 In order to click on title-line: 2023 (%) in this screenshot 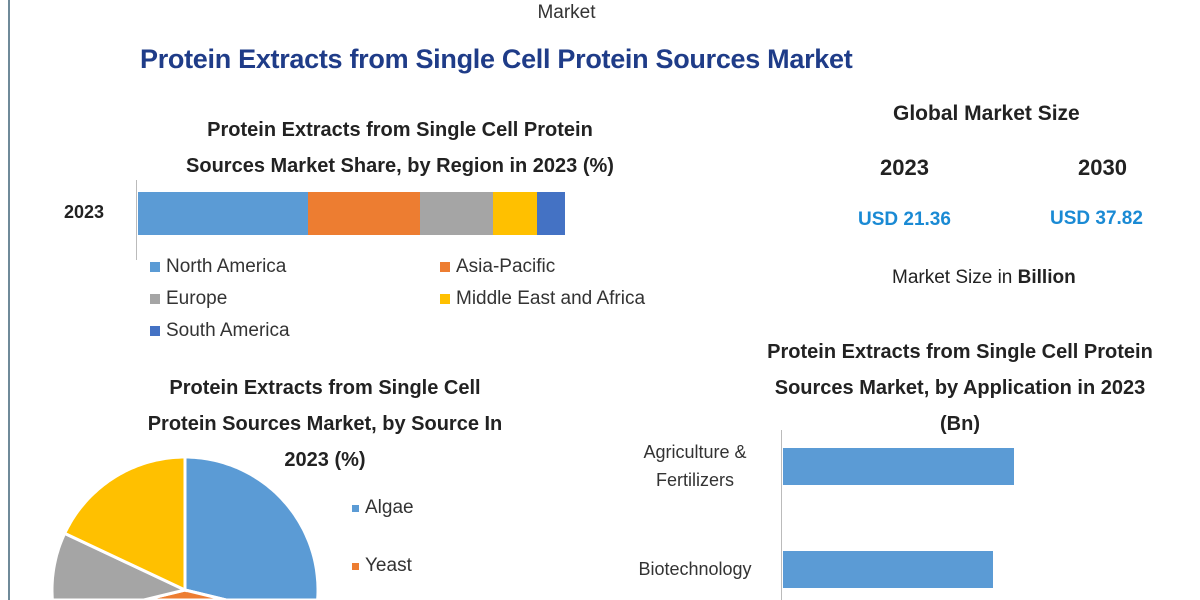, I will do `click(325, 460)`.